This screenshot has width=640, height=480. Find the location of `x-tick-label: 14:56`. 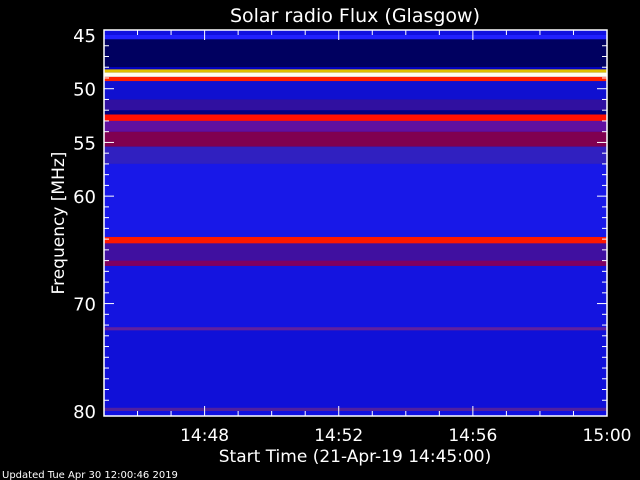

x-tick-label: 14:56 is located at coordinates (472, 436).